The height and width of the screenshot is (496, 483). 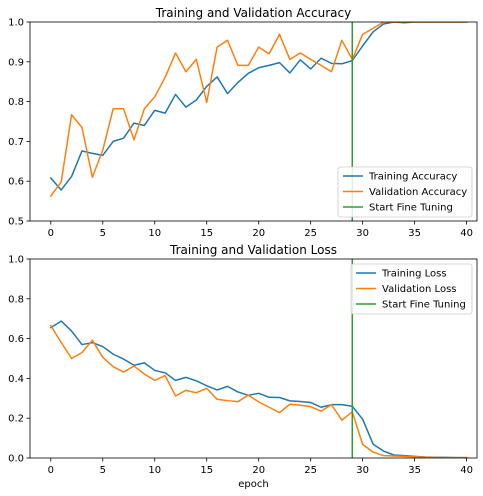 I want to click on accuracy-x-tick-label: 25, so click(x=310, y=233).